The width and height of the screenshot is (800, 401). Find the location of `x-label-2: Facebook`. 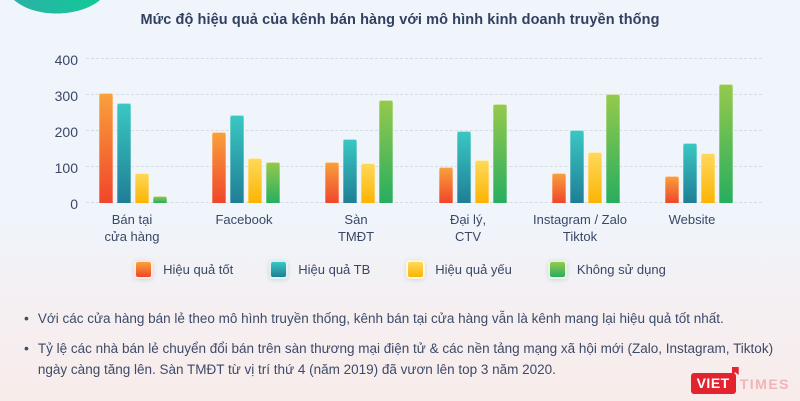

x-label-2: Facebook is located at coordinates (244, 229).